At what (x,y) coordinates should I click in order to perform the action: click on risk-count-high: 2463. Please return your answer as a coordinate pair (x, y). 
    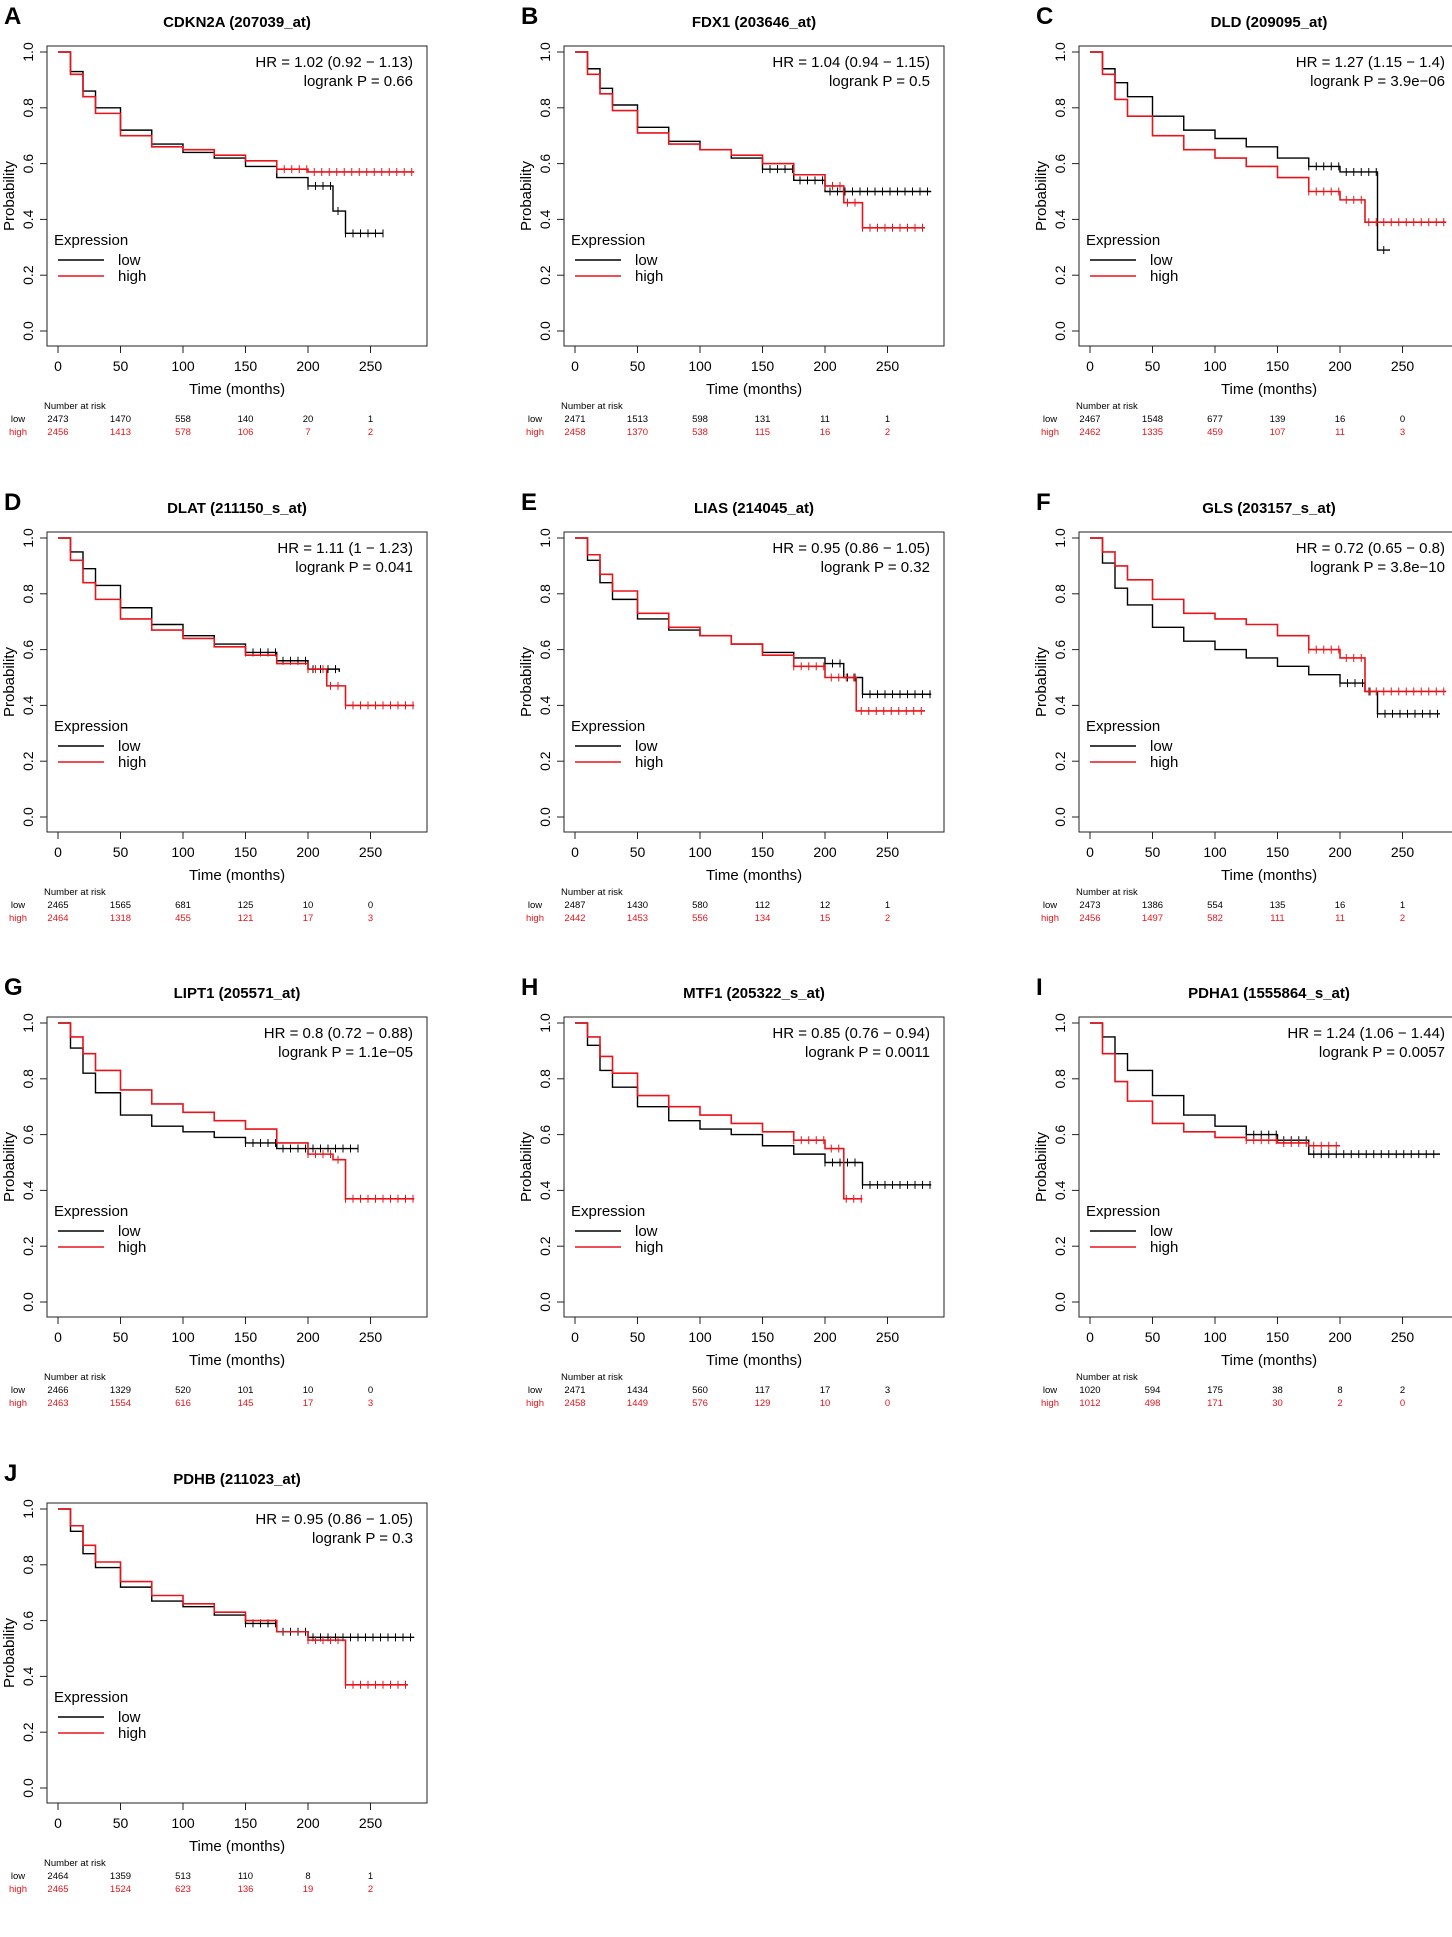
    Looking at the image, I should click on (57, 1403).